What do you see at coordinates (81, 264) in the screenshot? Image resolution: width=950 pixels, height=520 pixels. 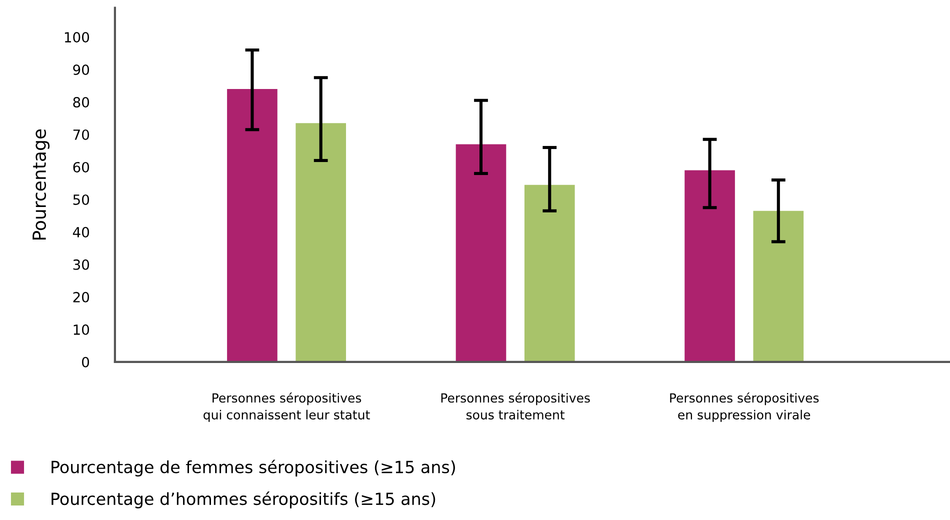 I see `y-tick-label: 30` at bounding box center [81, 264].